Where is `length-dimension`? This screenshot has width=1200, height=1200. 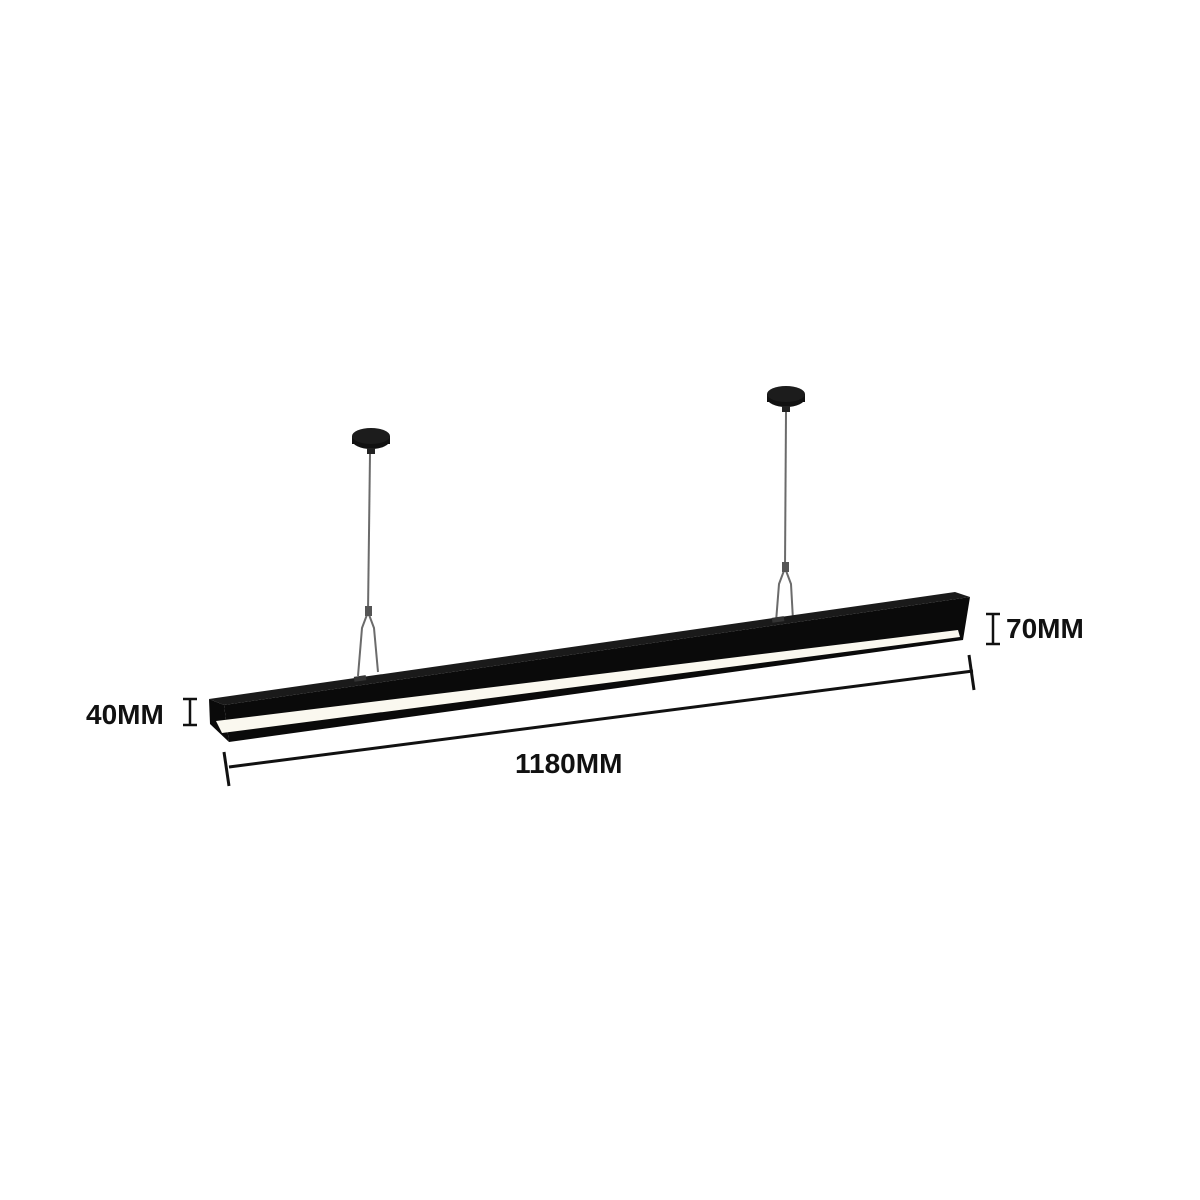
length-dimension is located at coordinates (599, 720).